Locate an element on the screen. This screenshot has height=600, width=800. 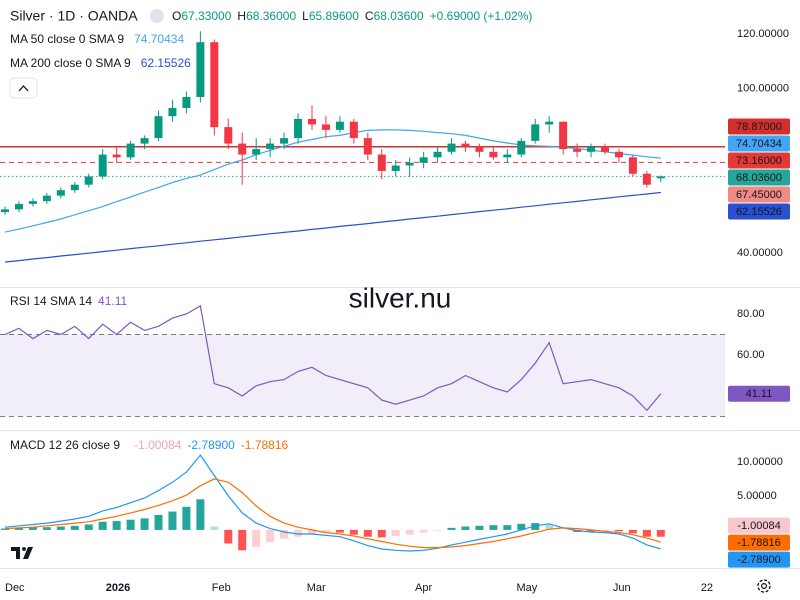
rsi-band is located at coordinates (362, 375).